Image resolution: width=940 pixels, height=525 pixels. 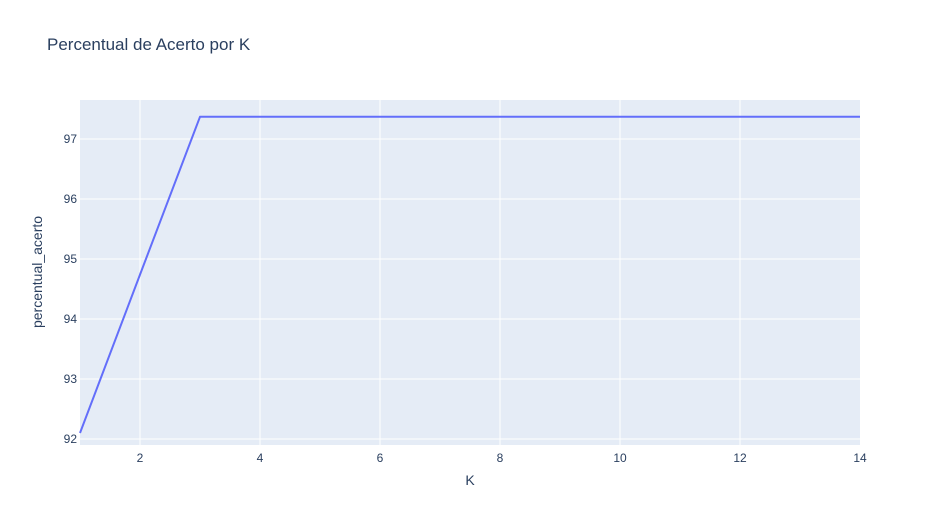 What do you see at coordinates (71, 199) in the screenshot?
I see `y-tick-label: 96` at bounding box center [71, 199].